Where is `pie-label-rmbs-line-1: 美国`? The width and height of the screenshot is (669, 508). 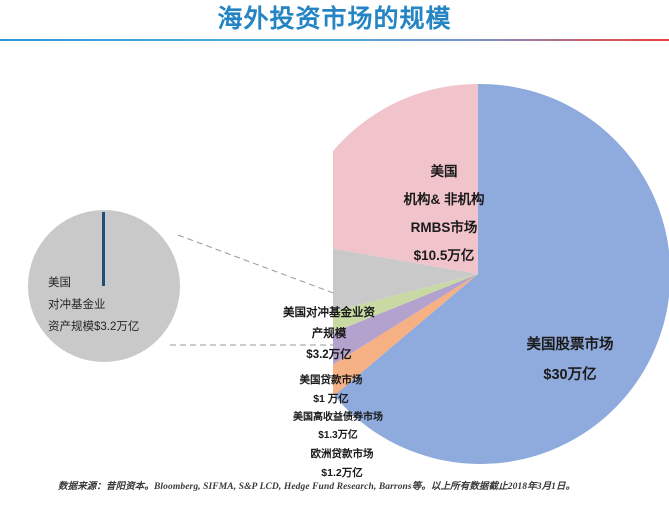
pie-label-rmbs-line-1: 美国 is located at coordinates (444, 171).